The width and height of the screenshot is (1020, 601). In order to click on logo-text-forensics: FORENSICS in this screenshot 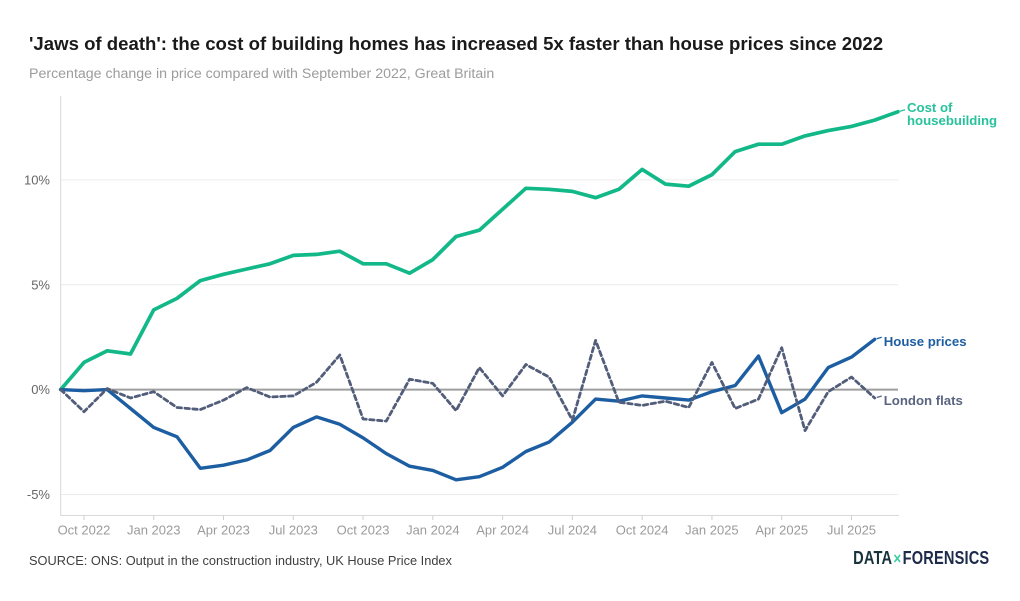, I will do `click(945, 557)`.